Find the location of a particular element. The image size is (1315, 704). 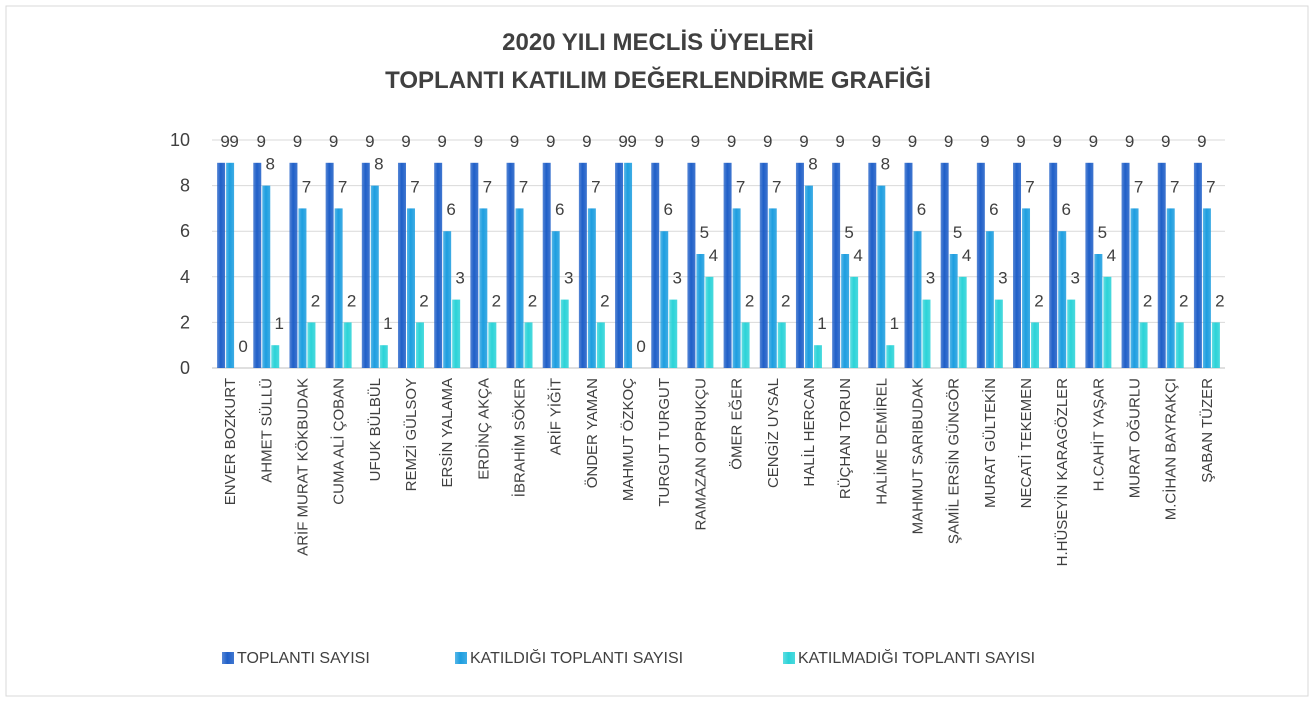

x-tick-label: UFUK BÜLBÜL is located at coordinates (375, 429).